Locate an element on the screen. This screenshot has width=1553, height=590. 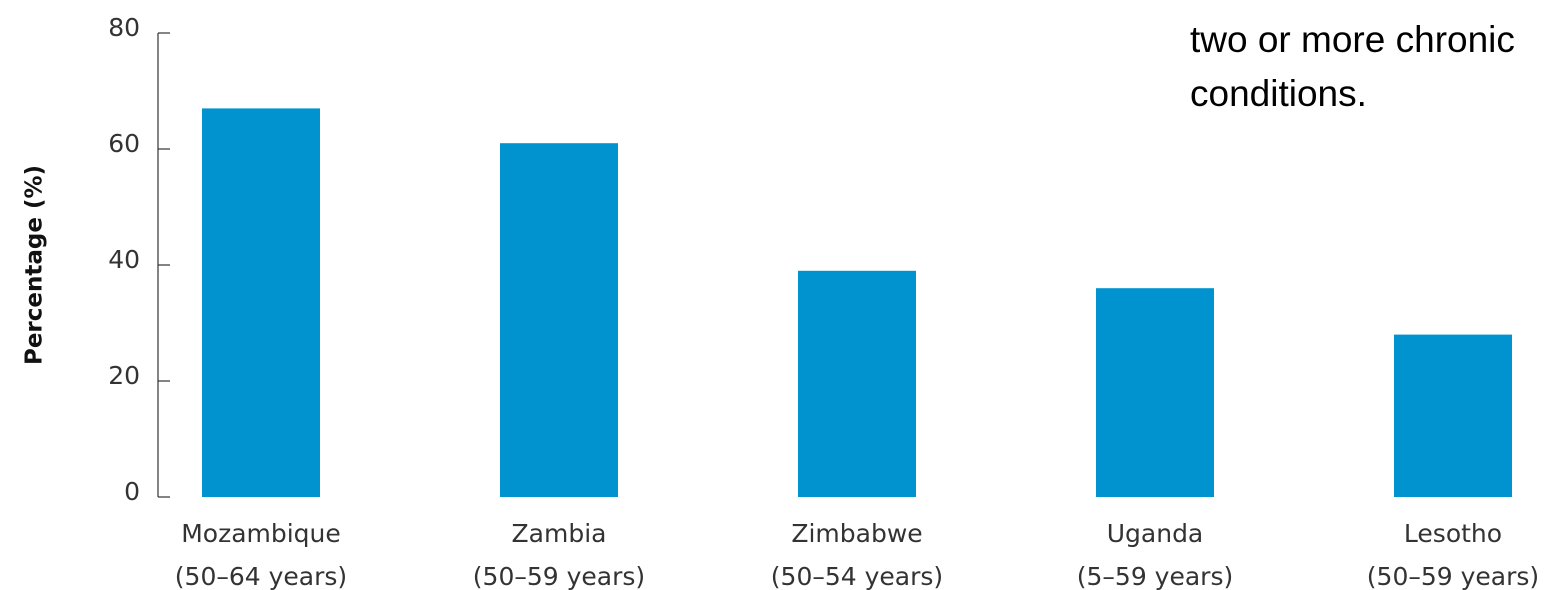
x-tick-label: Zambia is located at coordinates (559, 533).